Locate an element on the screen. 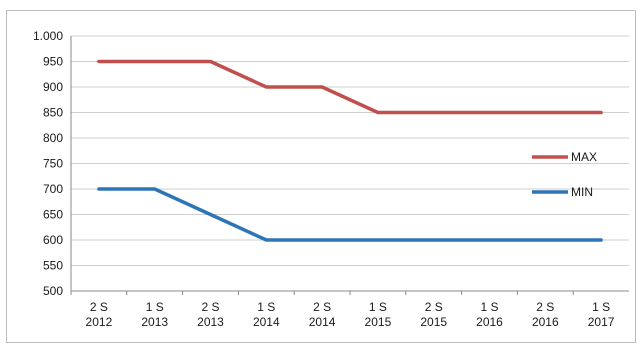 This screenshot has height=347, width=643. x-tick-label: 1 S 2017 is located at coordinates (601, 314).